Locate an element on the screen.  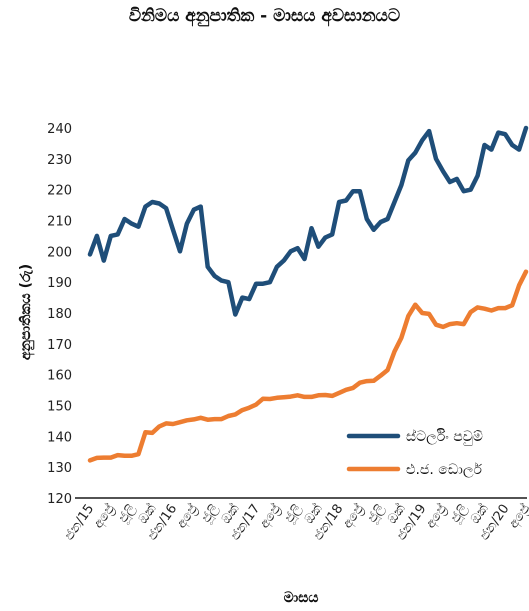
legend: ස්ටර්ලිං පවුම් එ.ජ. ඩොලර් is located at coordinates (414, 453).